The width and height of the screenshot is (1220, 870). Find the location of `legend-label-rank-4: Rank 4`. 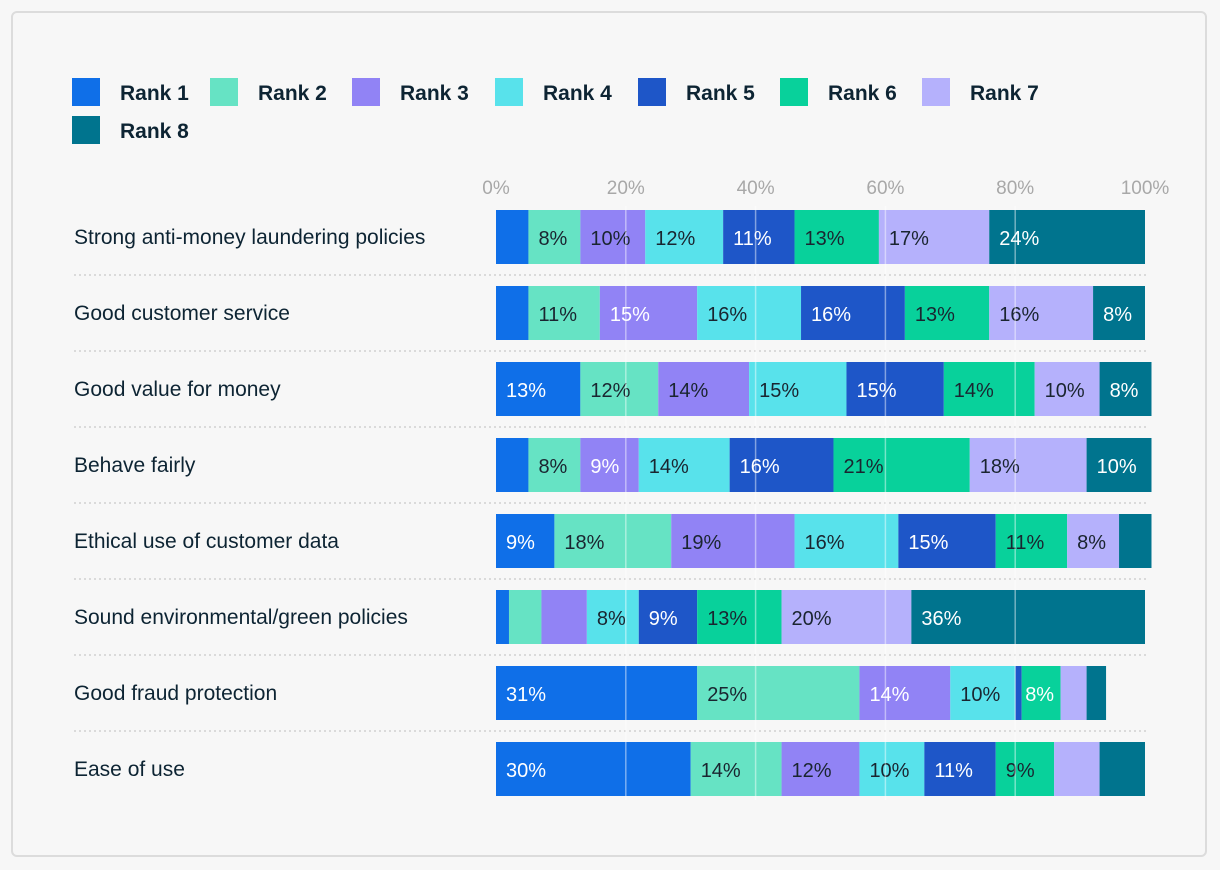

legend-label-rank-4: Rank 4 is located at coordinates (577, 93).